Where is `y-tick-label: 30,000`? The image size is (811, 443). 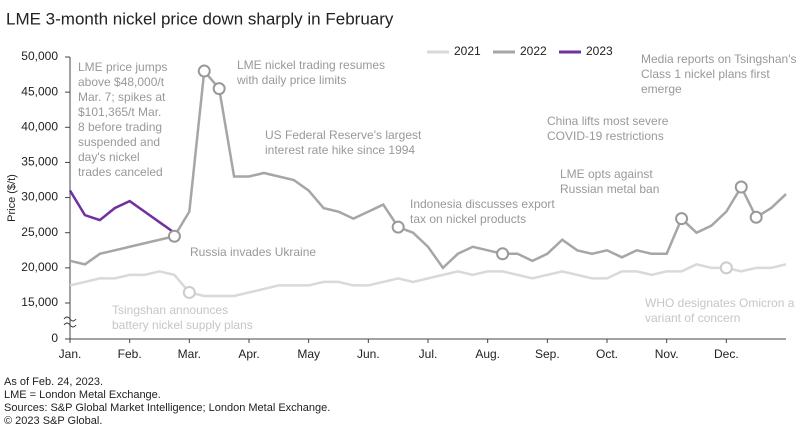
y-tick-label: 30,000 is located at coordinates (39, 197).